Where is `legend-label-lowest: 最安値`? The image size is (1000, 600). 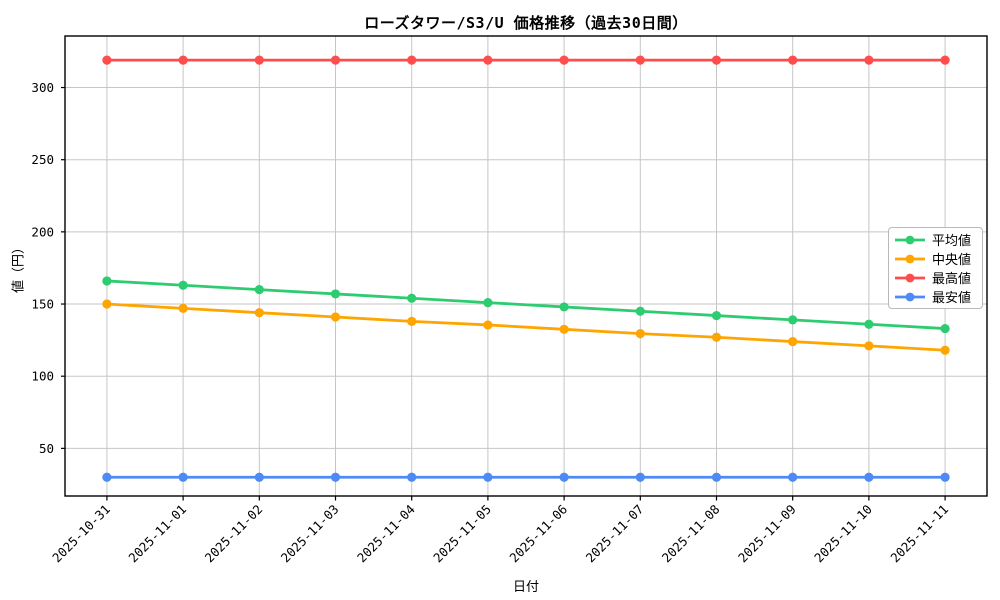 legend-label-lowest: 最安値 is located at coordinates (952, 298).